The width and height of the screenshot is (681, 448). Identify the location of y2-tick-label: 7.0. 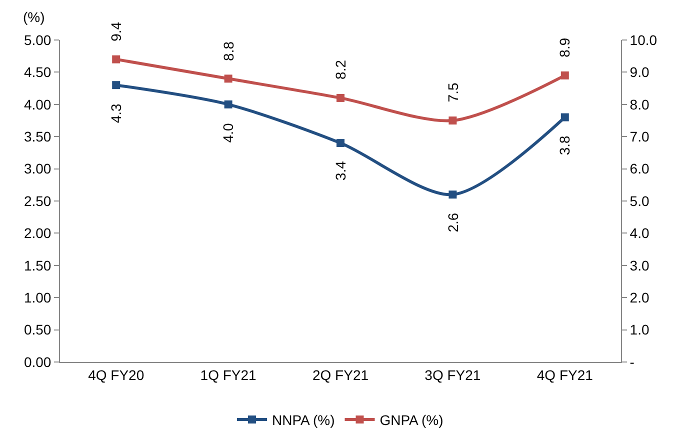
(640, 136).